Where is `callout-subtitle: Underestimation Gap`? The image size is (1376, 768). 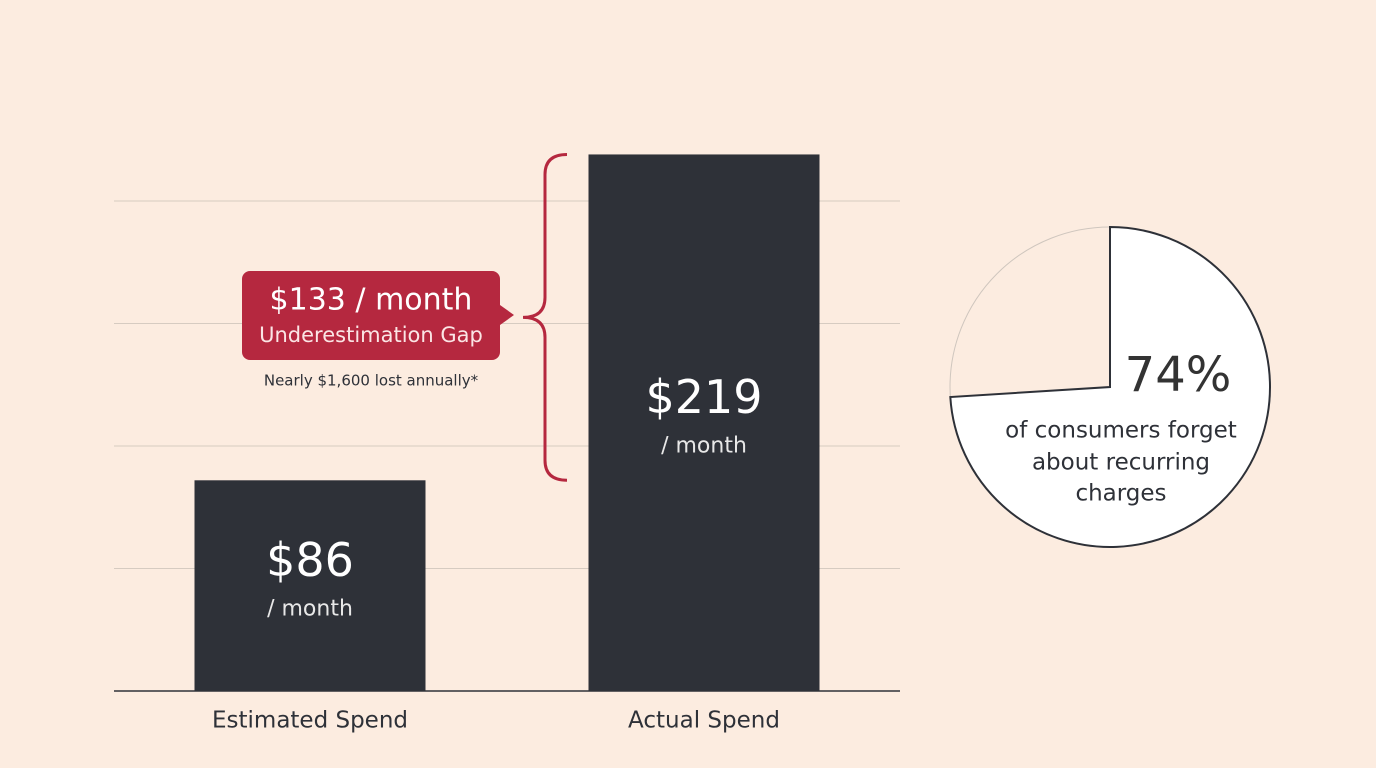
callout-subtitle: Underestimation Gap is located at coordinates (371, 335).